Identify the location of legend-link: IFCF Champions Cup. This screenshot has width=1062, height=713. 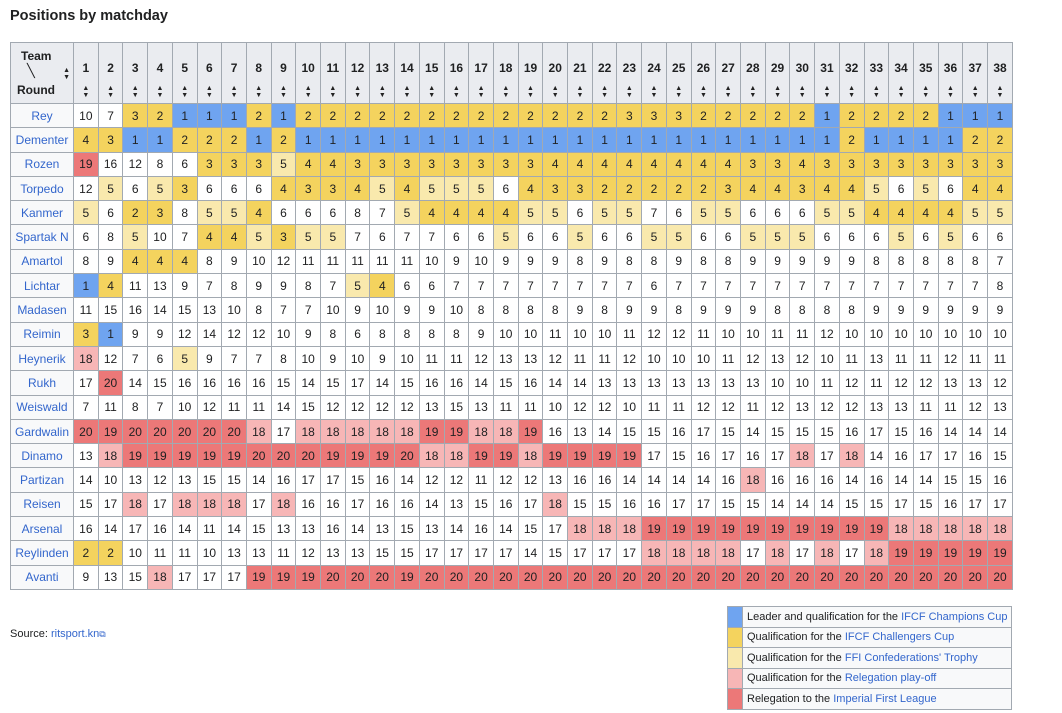
(954, 616).